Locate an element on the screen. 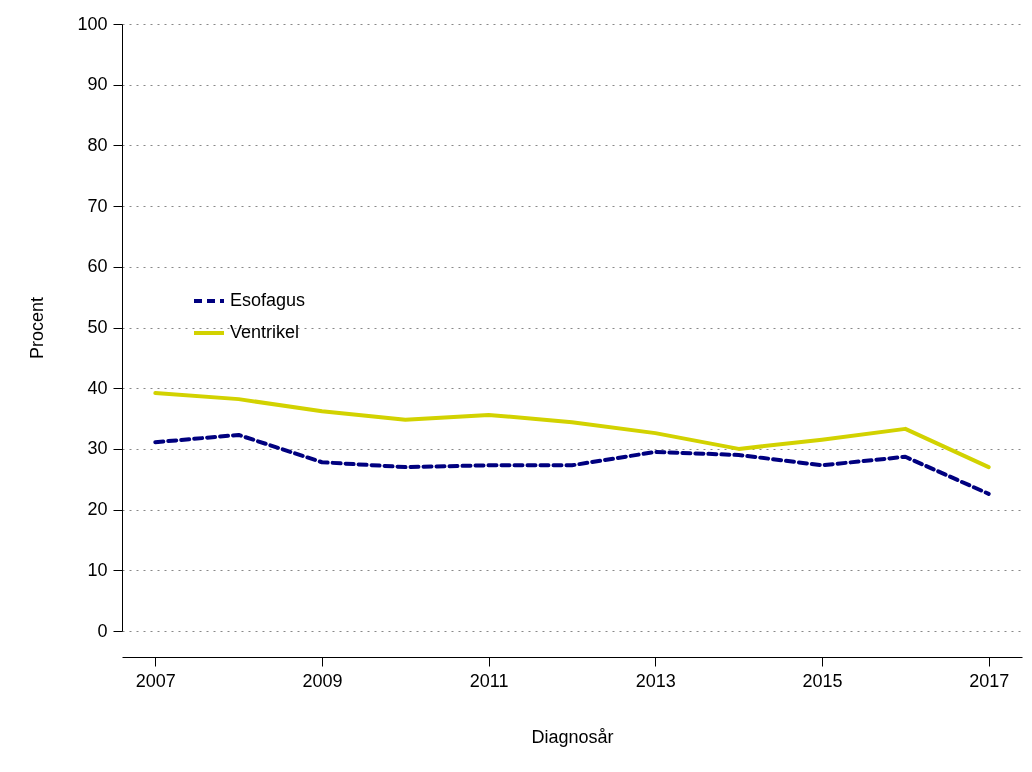 Image resolution: width=1032 pixels, height=772 pixels. x-tick-label: 2011 is located at coordinates (489, 680).